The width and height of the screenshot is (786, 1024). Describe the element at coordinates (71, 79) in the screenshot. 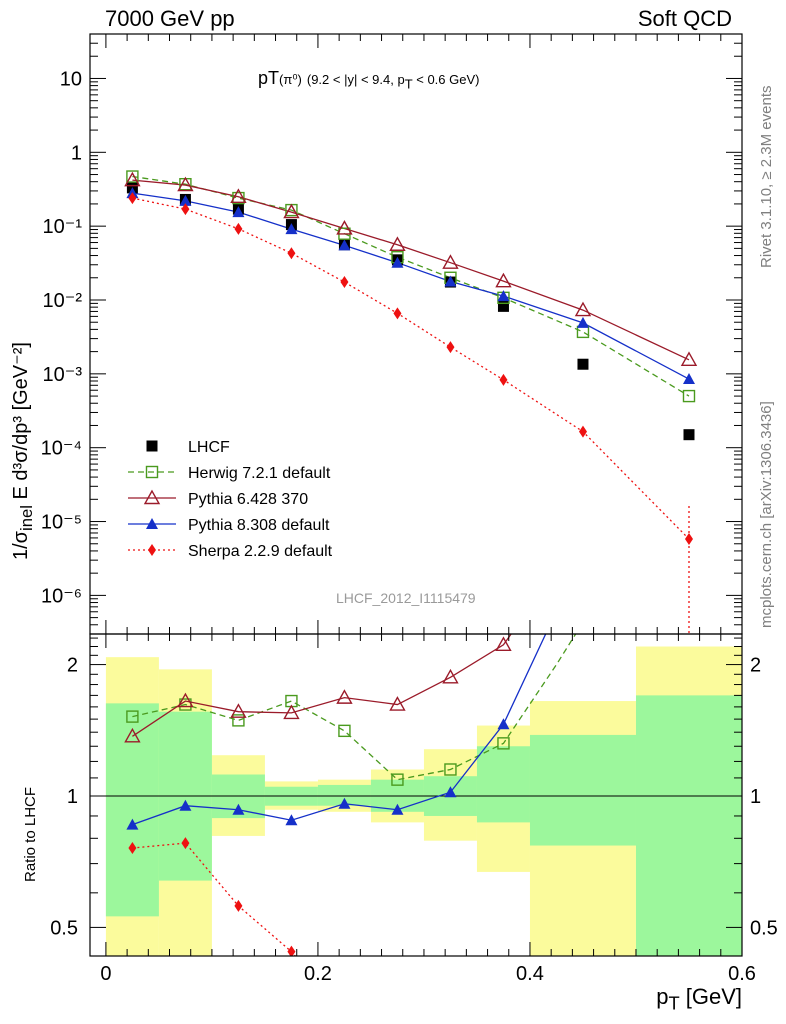

I see `main-y-tick-label: 10` at that location.